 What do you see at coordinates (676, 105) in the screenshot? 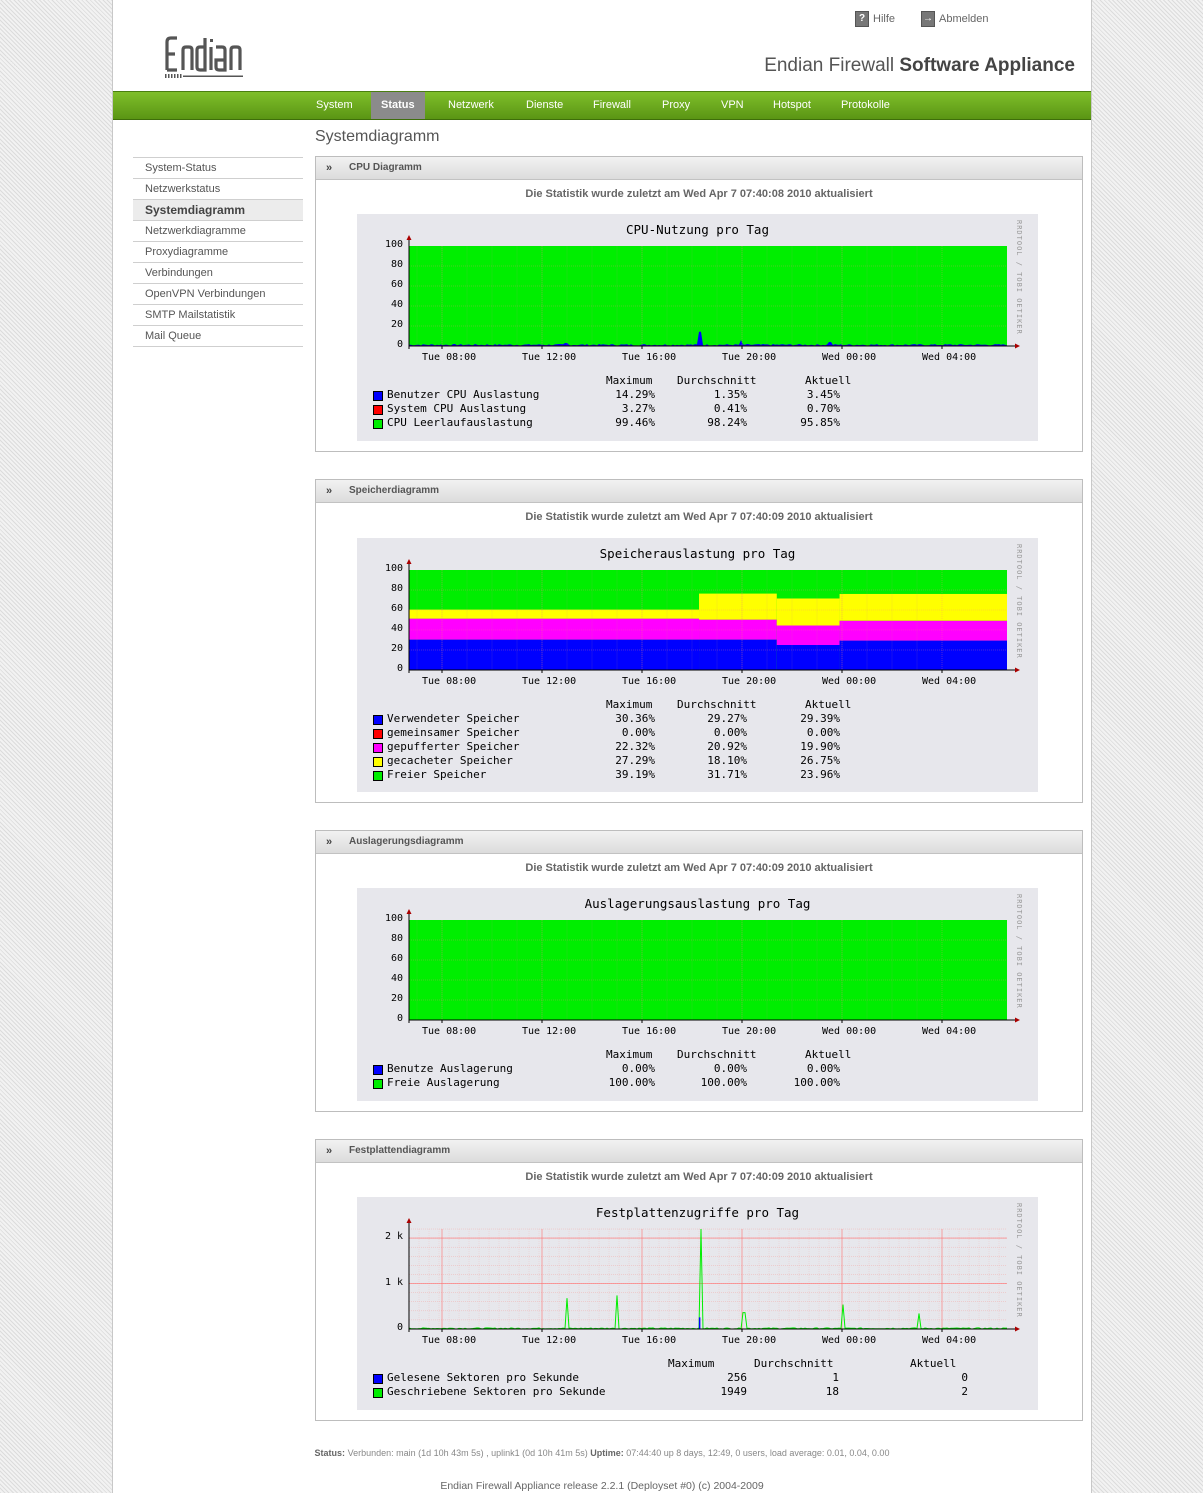
I see `nav-item-proxy: Proxy` at bounding box center [676, 105].